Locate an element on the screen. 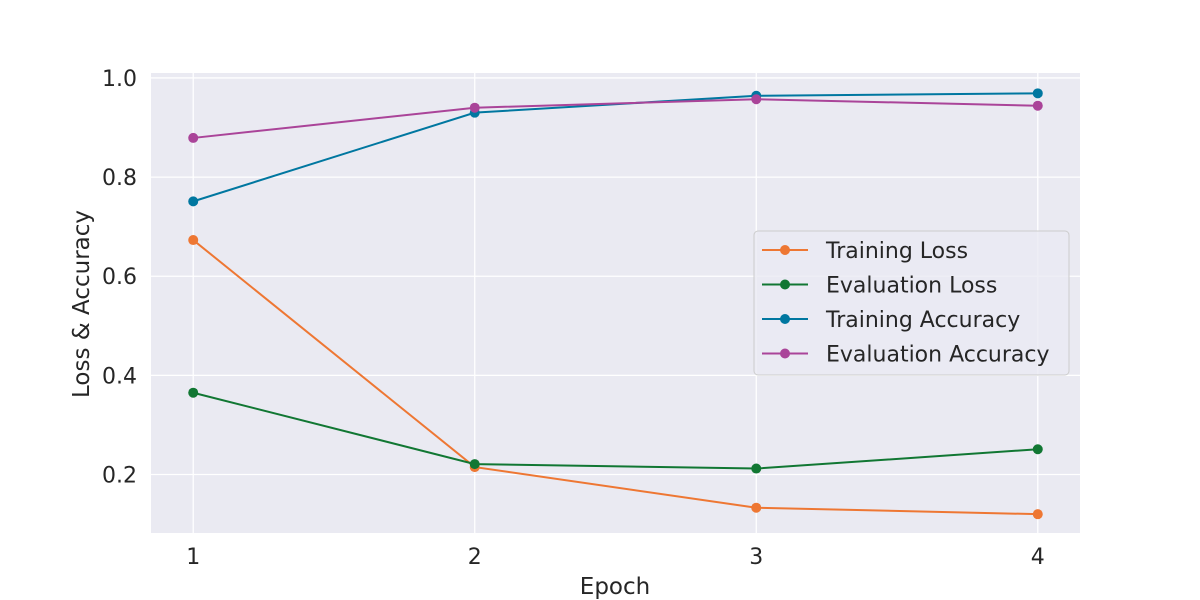 The width and height of the screenshot is (1200, 600). legend-item: Training Accuracy is located at coordinates (891, 320).